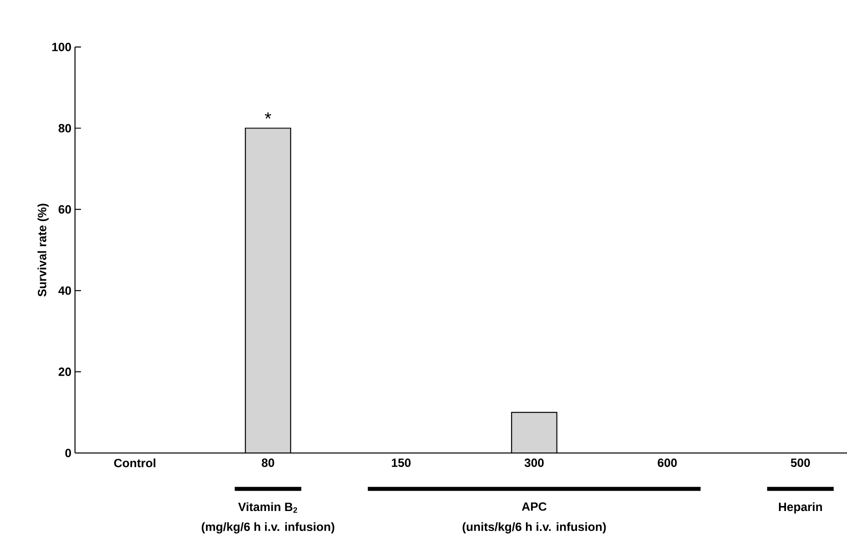 The height and width of the screenshot is (548, 847). I want to click on x-tick-label: 300, so click(534, 462).